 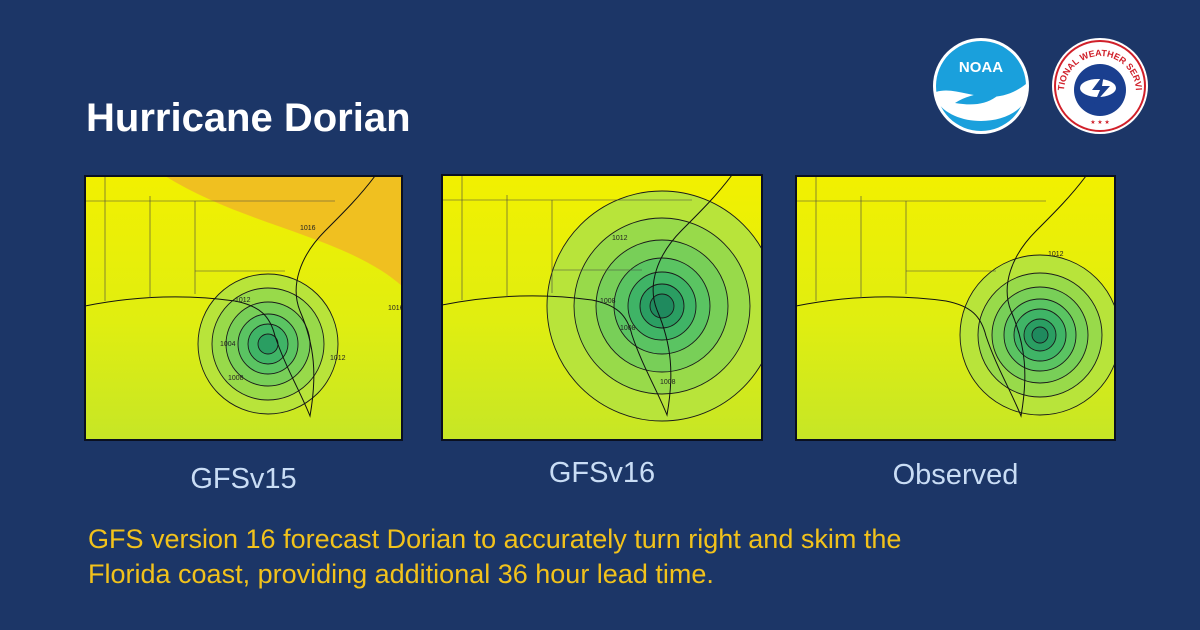 I want to click on panel-label: Observed, so click(x=956, y=475).